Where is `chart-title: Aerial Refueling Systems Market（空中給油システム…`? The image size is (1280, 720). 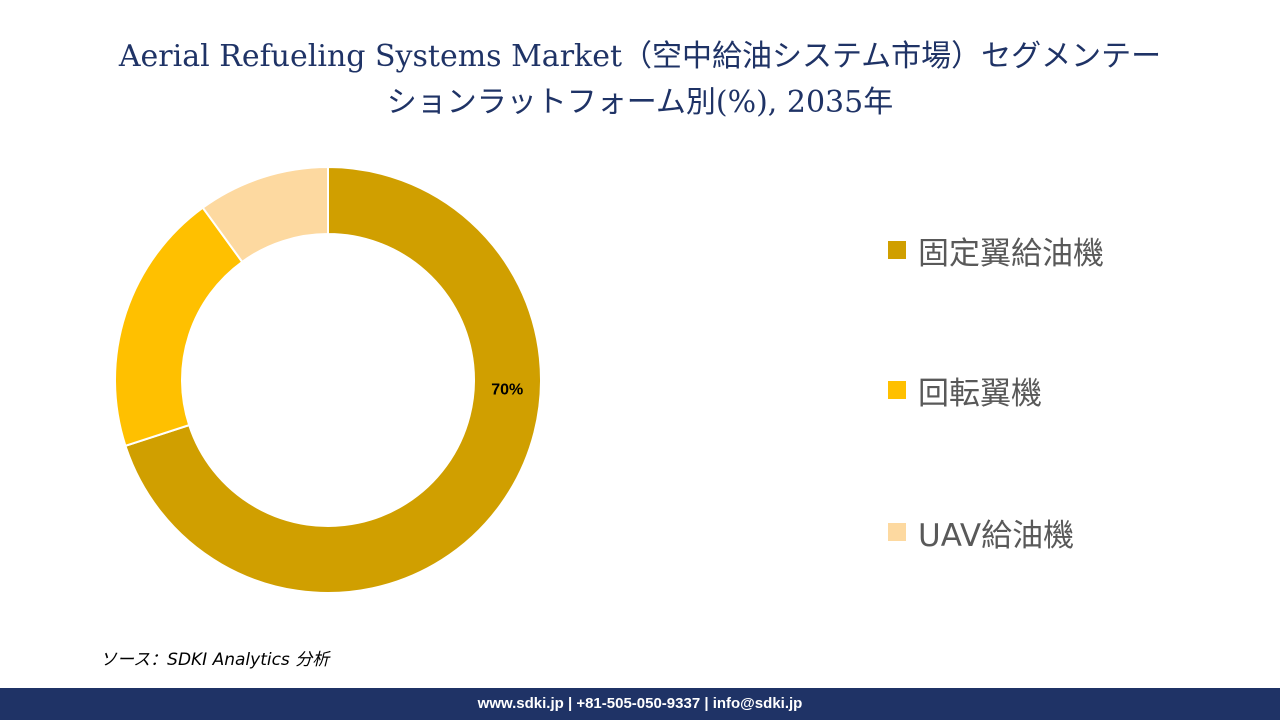
chart-title: Aerial Refueling Systems Market（空中給油システム… is located at coordinates (640, 80).